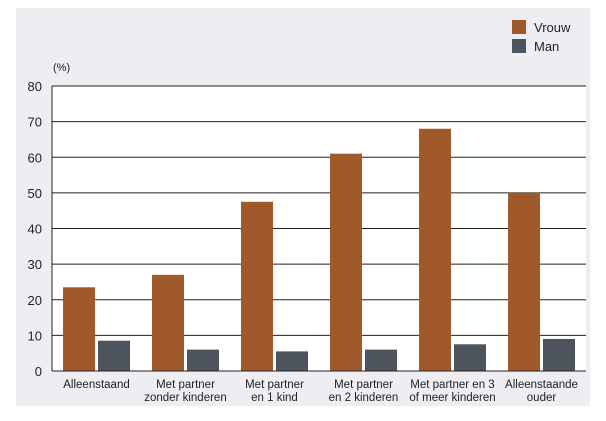  I want to click on x-category-label: Met partner en 2 kinderen, so click(364, 391).